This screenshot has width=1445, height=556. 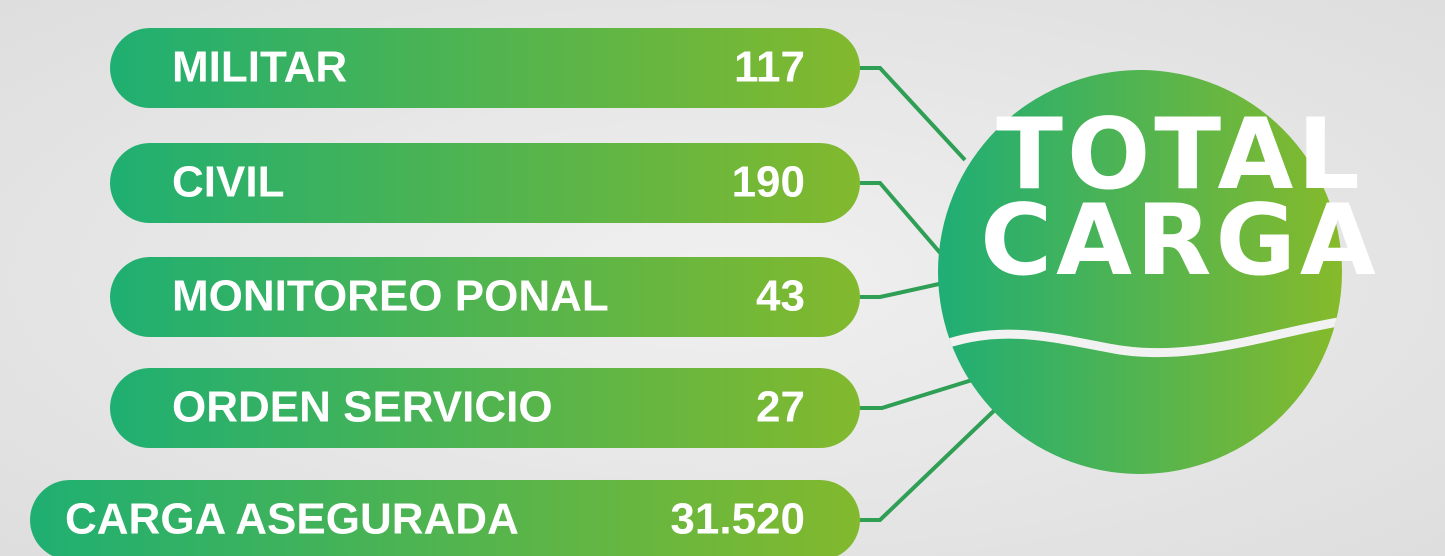 What do you see at coordinates (1180, 155) in the screenshot?
I see `total-line: TOTAL` at bounding box center [1180, 155].